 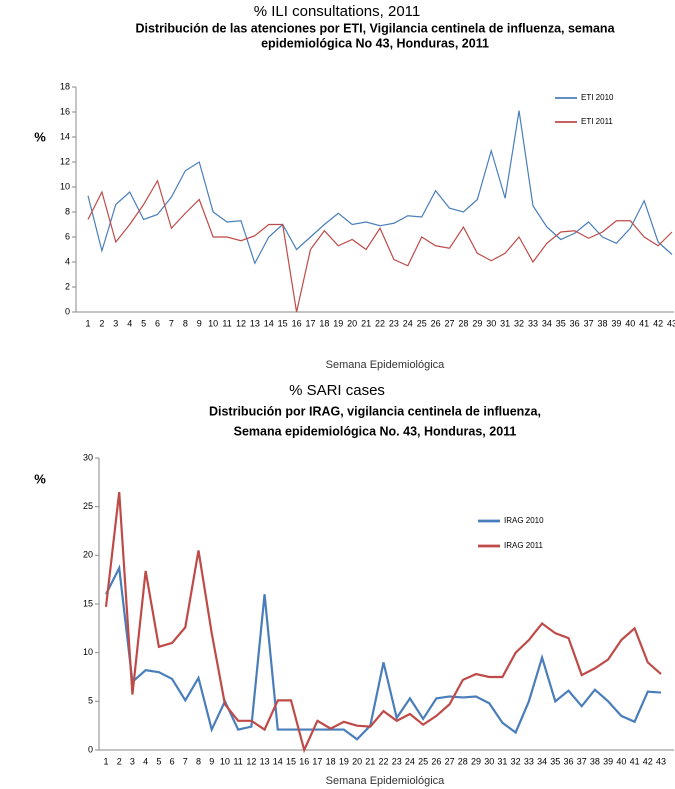 I want to click on x-tick-label: 38, so click(x=595, y=761).